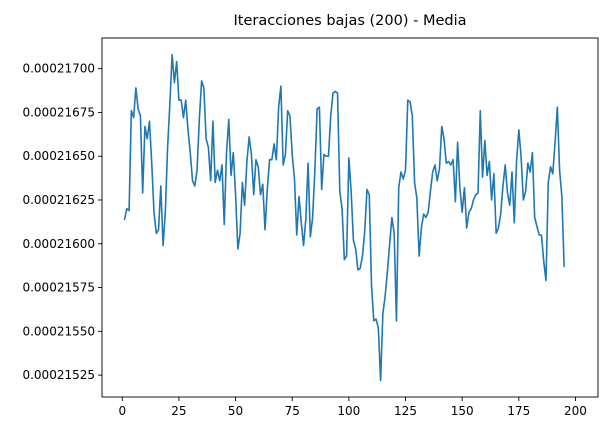 This screenshot has width=609, height=435. Describe the element at coordinates (405, 411) in the screenshot. I see `x-tick-label: 125` at that location.